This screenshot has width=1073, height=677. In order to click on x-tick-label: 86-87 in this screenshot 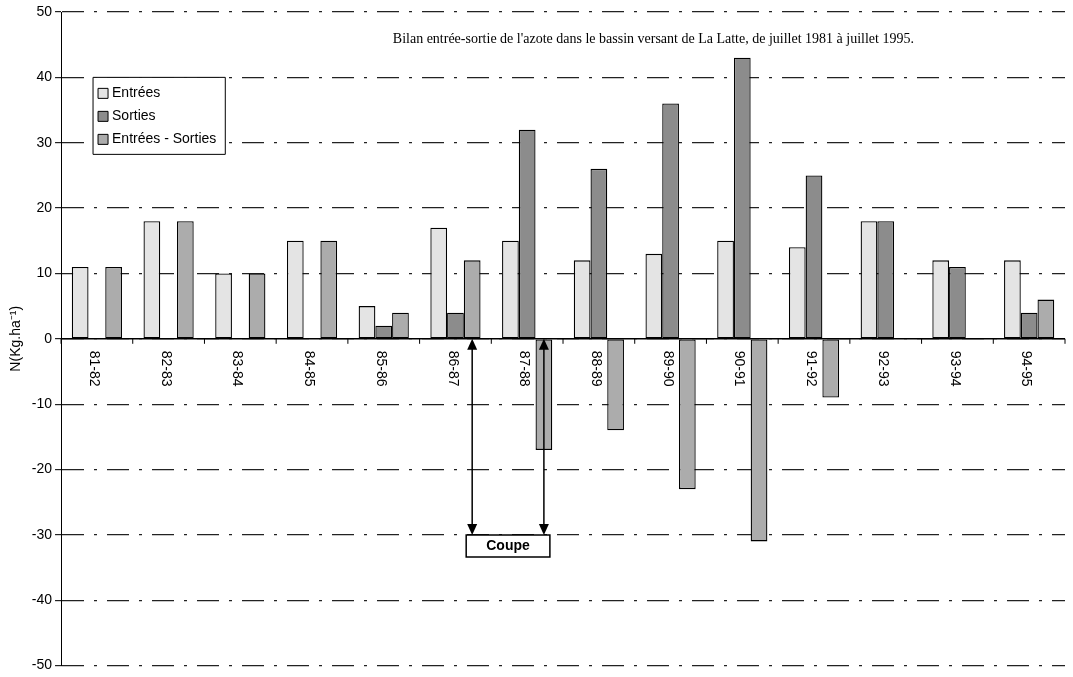, I will do `click(453, 368)`.